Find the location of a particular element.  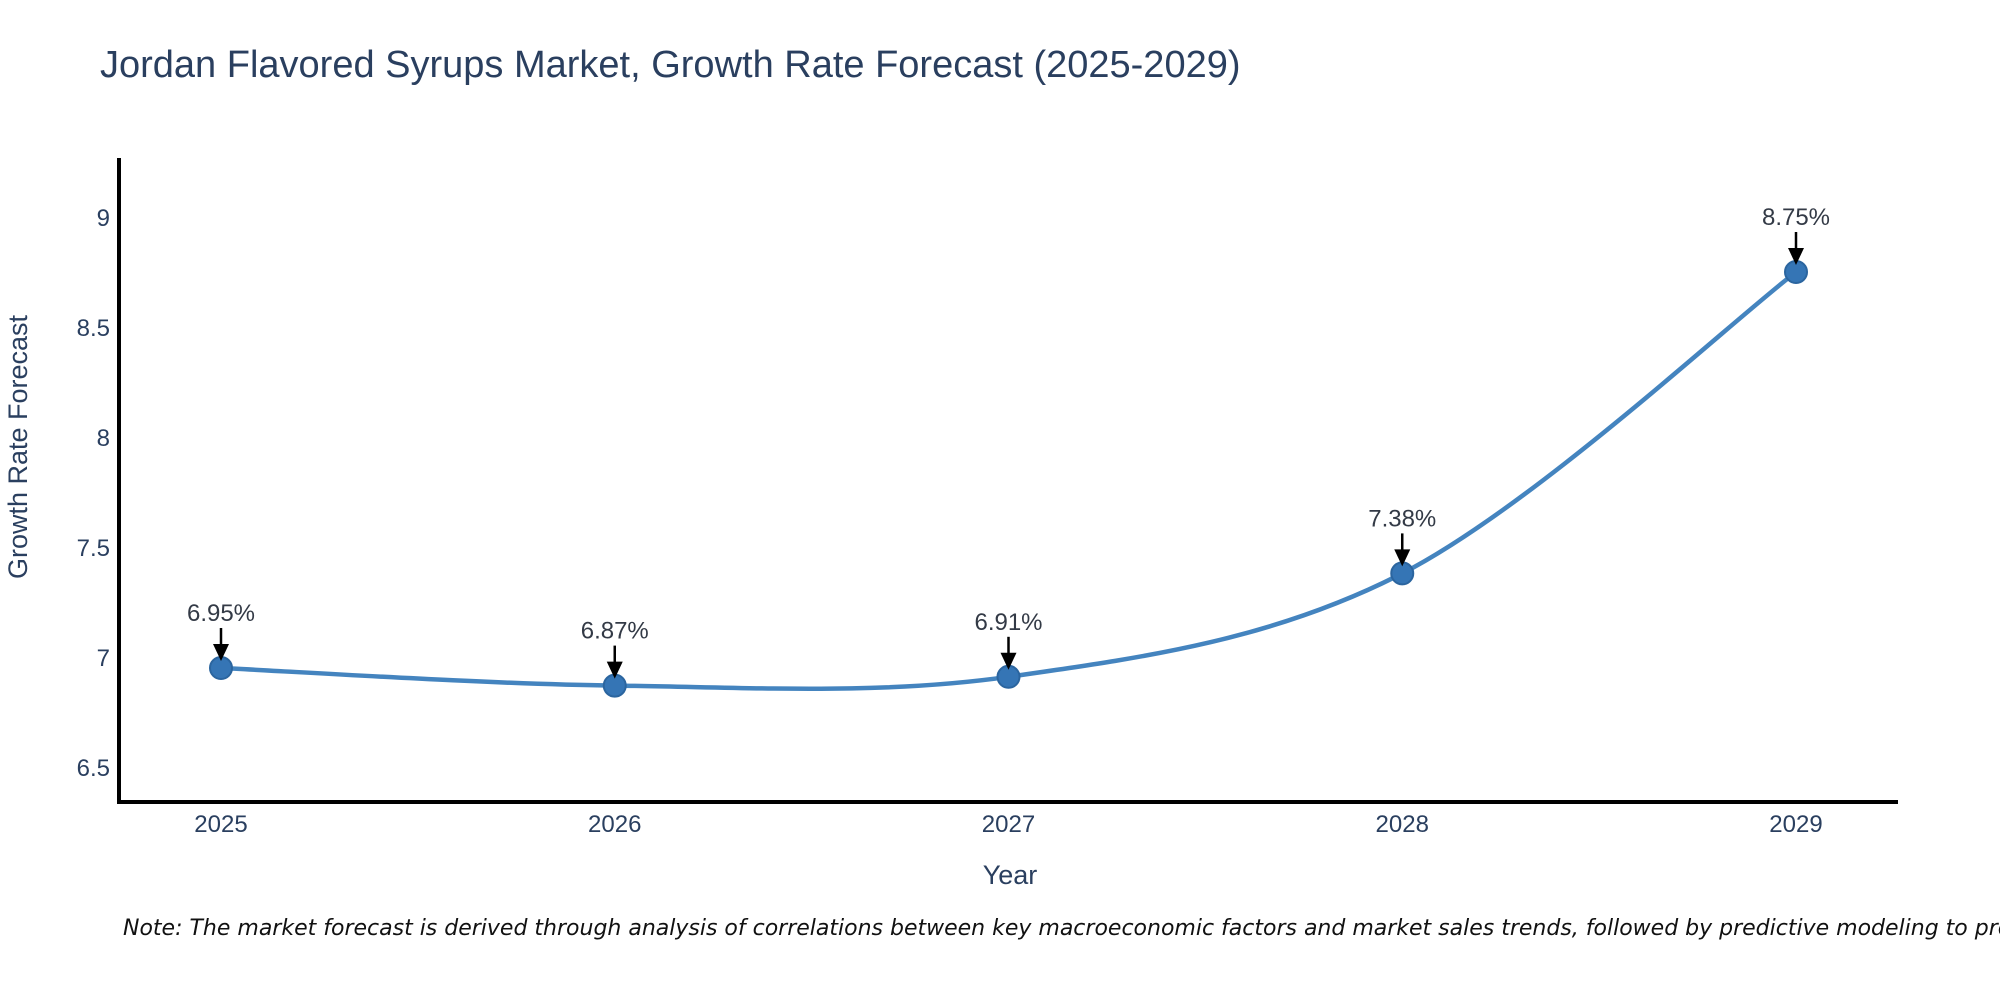

annotation-arrowhead-2028 is located at coordinates (1402, 558).